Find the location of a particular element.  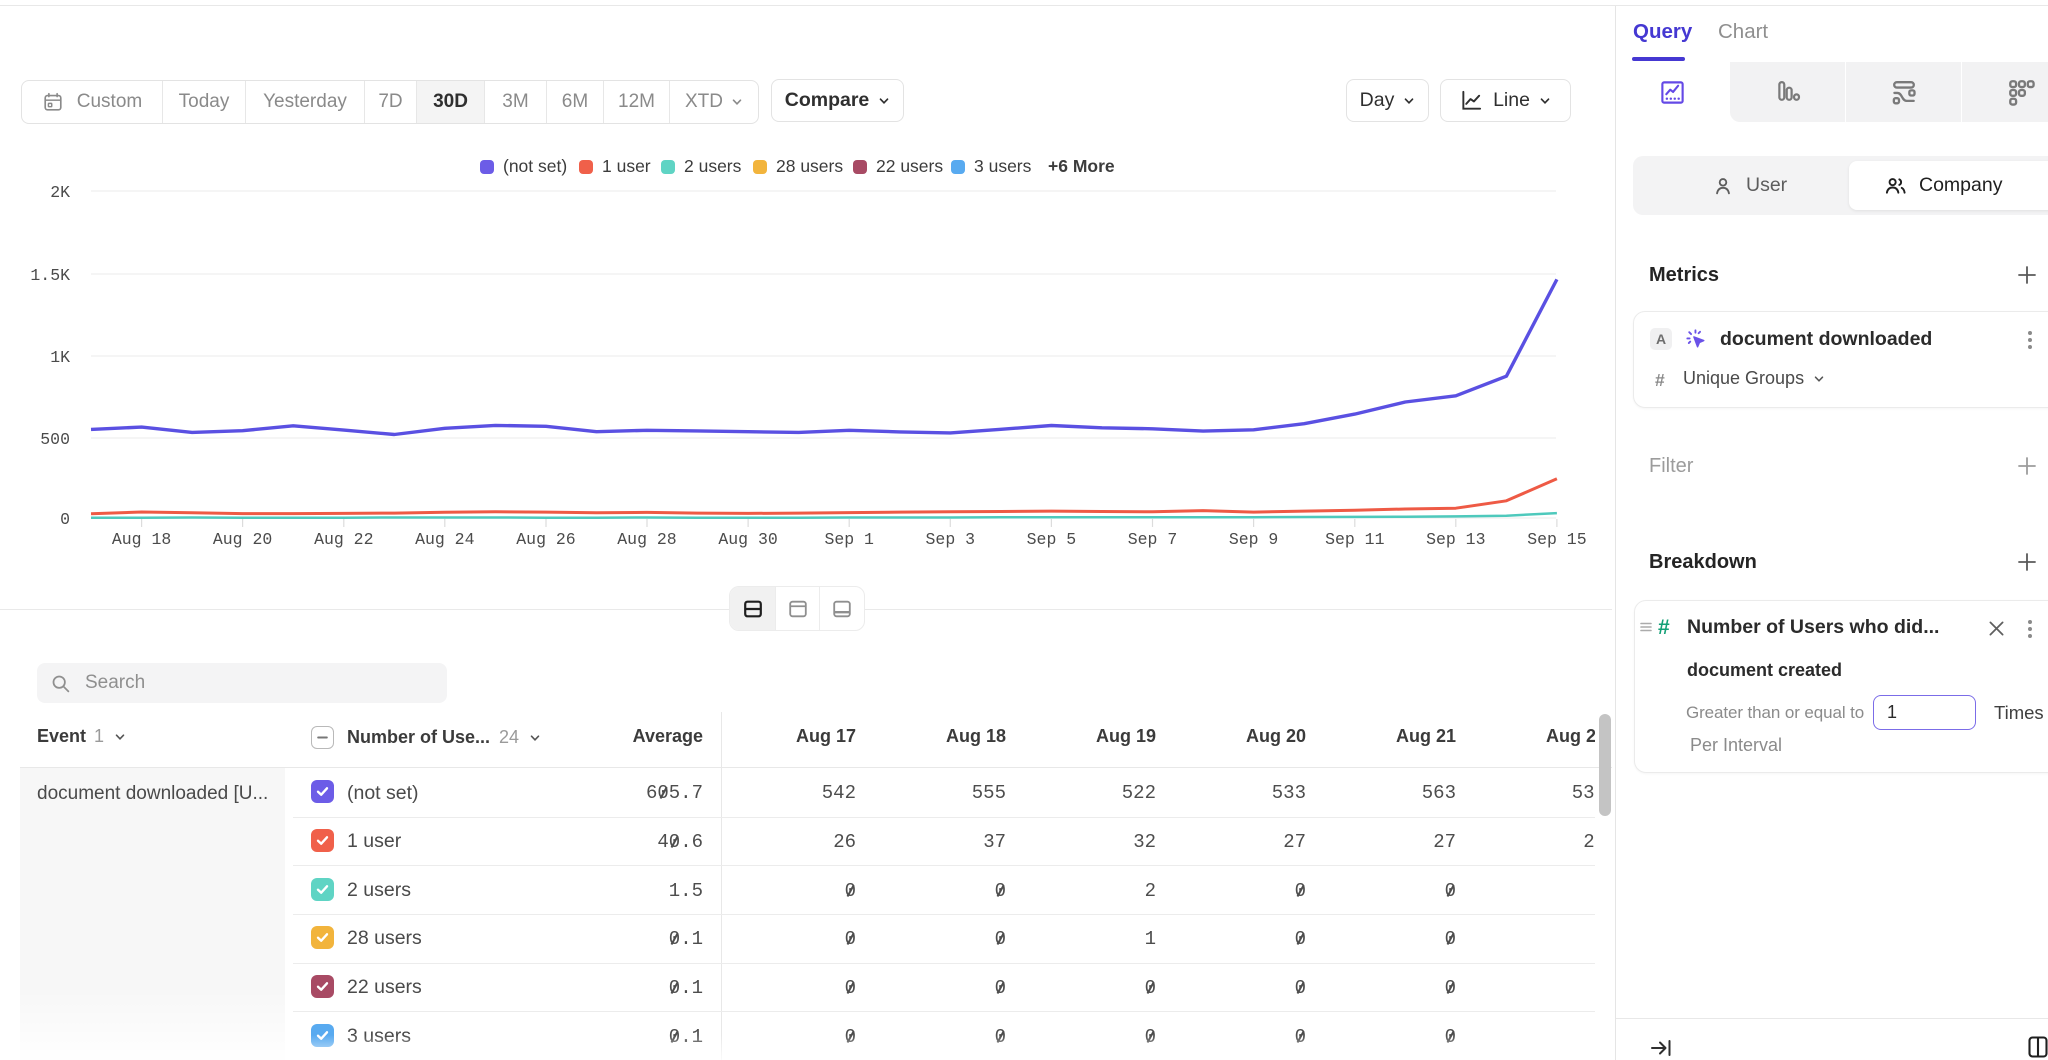

svg-text: Aug 22 is located at coordinates (343, 539).